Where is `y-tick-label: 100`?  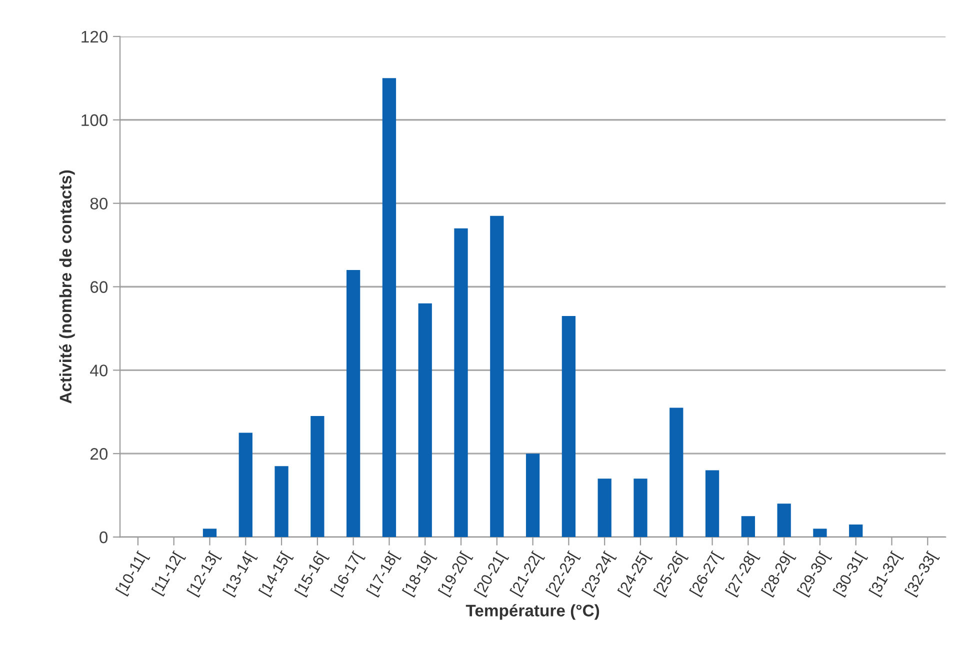 y-tick-label: 100 is located at coordinates (95, 120).